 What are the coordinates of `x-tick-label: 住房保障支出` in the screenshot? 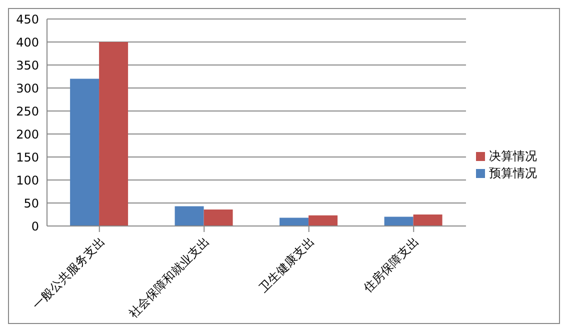 It's located at (391, 265).